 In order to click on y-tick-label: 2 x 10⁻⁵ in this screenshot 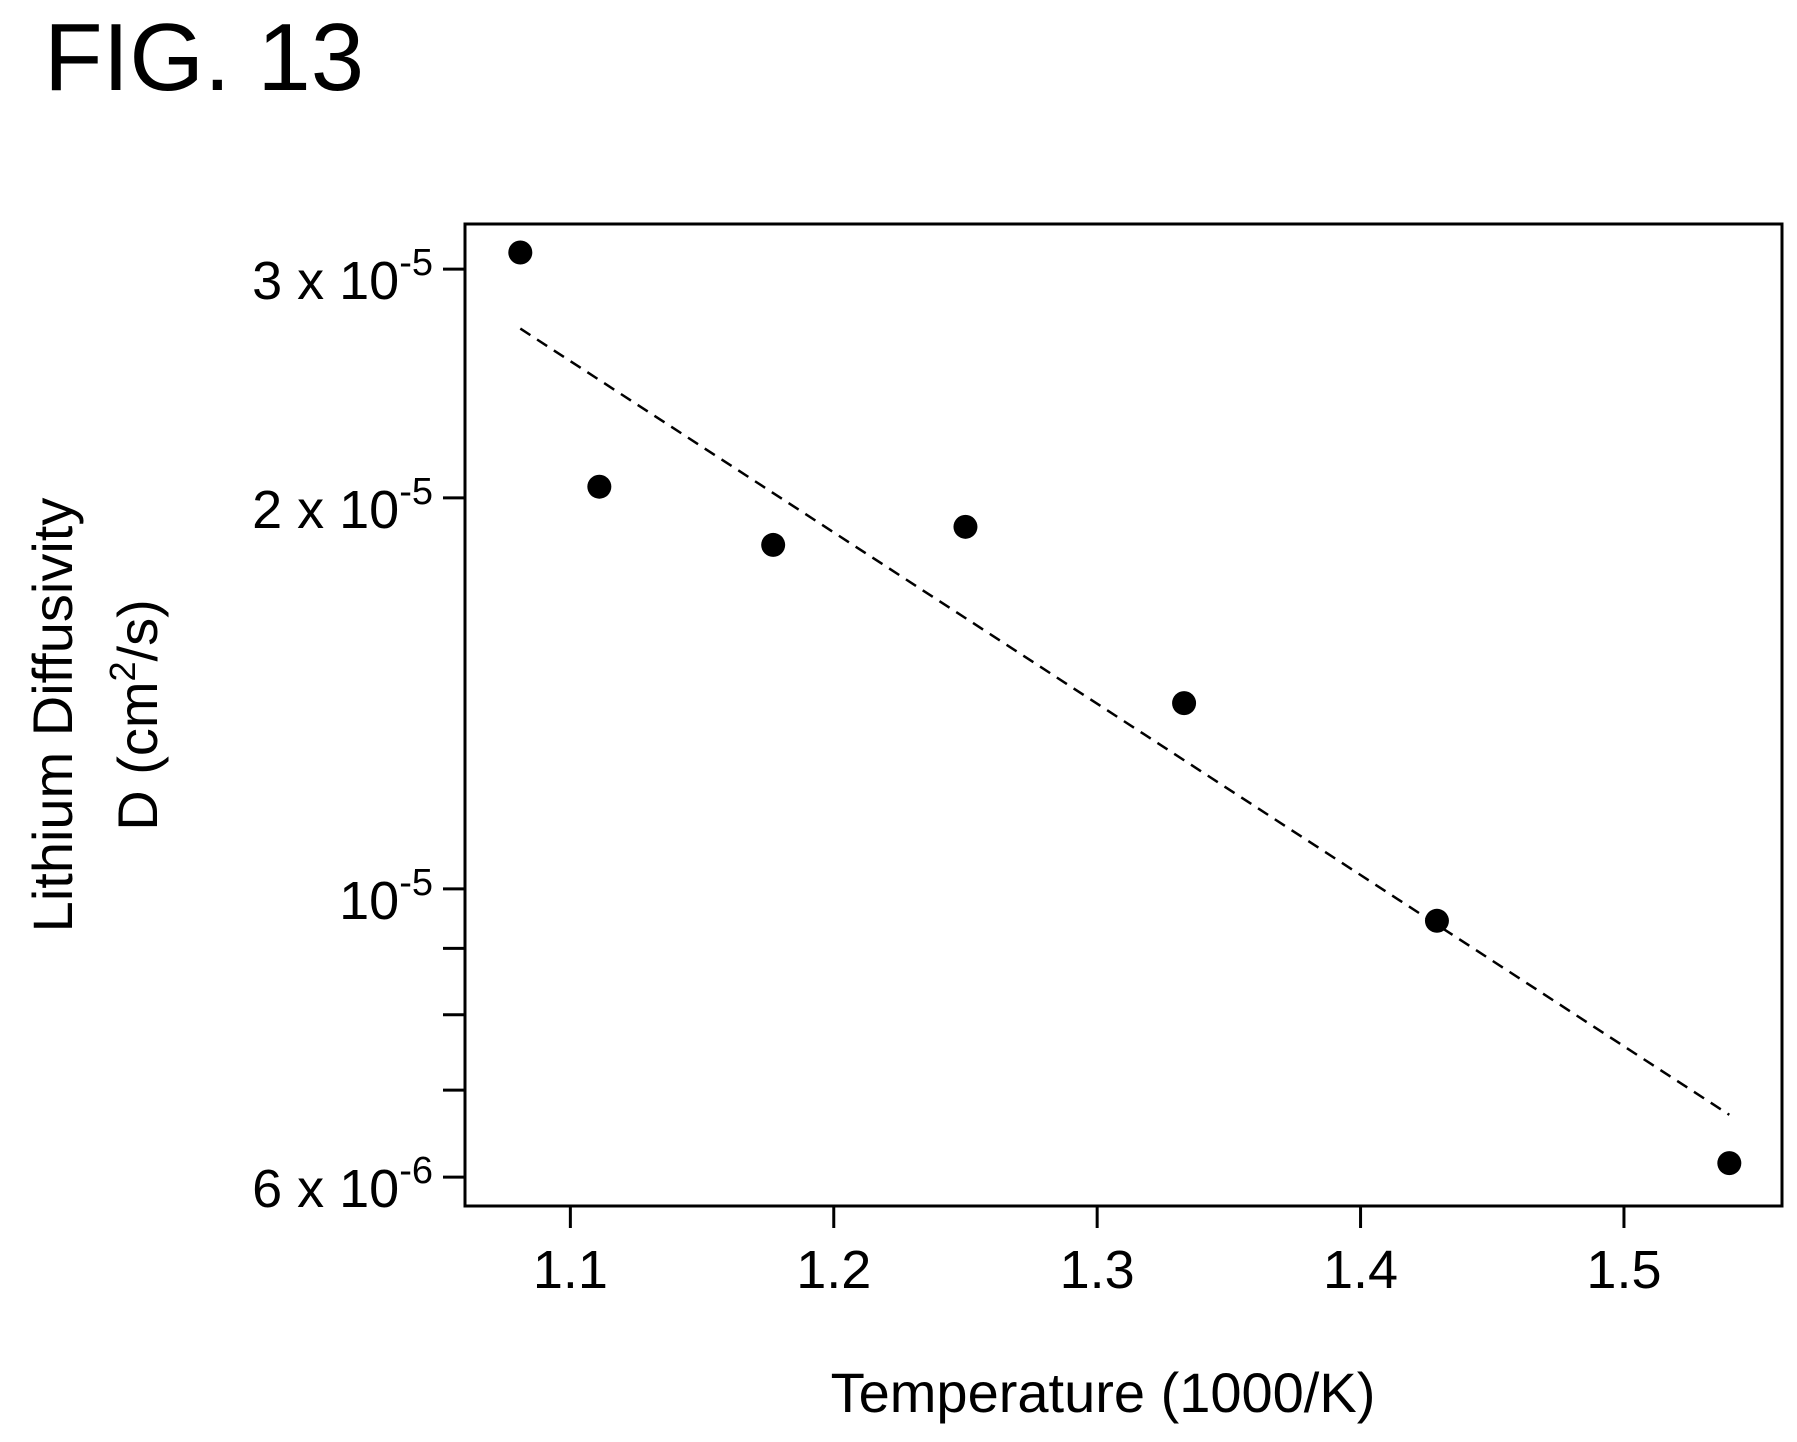, I will do `click(342, 505)`.